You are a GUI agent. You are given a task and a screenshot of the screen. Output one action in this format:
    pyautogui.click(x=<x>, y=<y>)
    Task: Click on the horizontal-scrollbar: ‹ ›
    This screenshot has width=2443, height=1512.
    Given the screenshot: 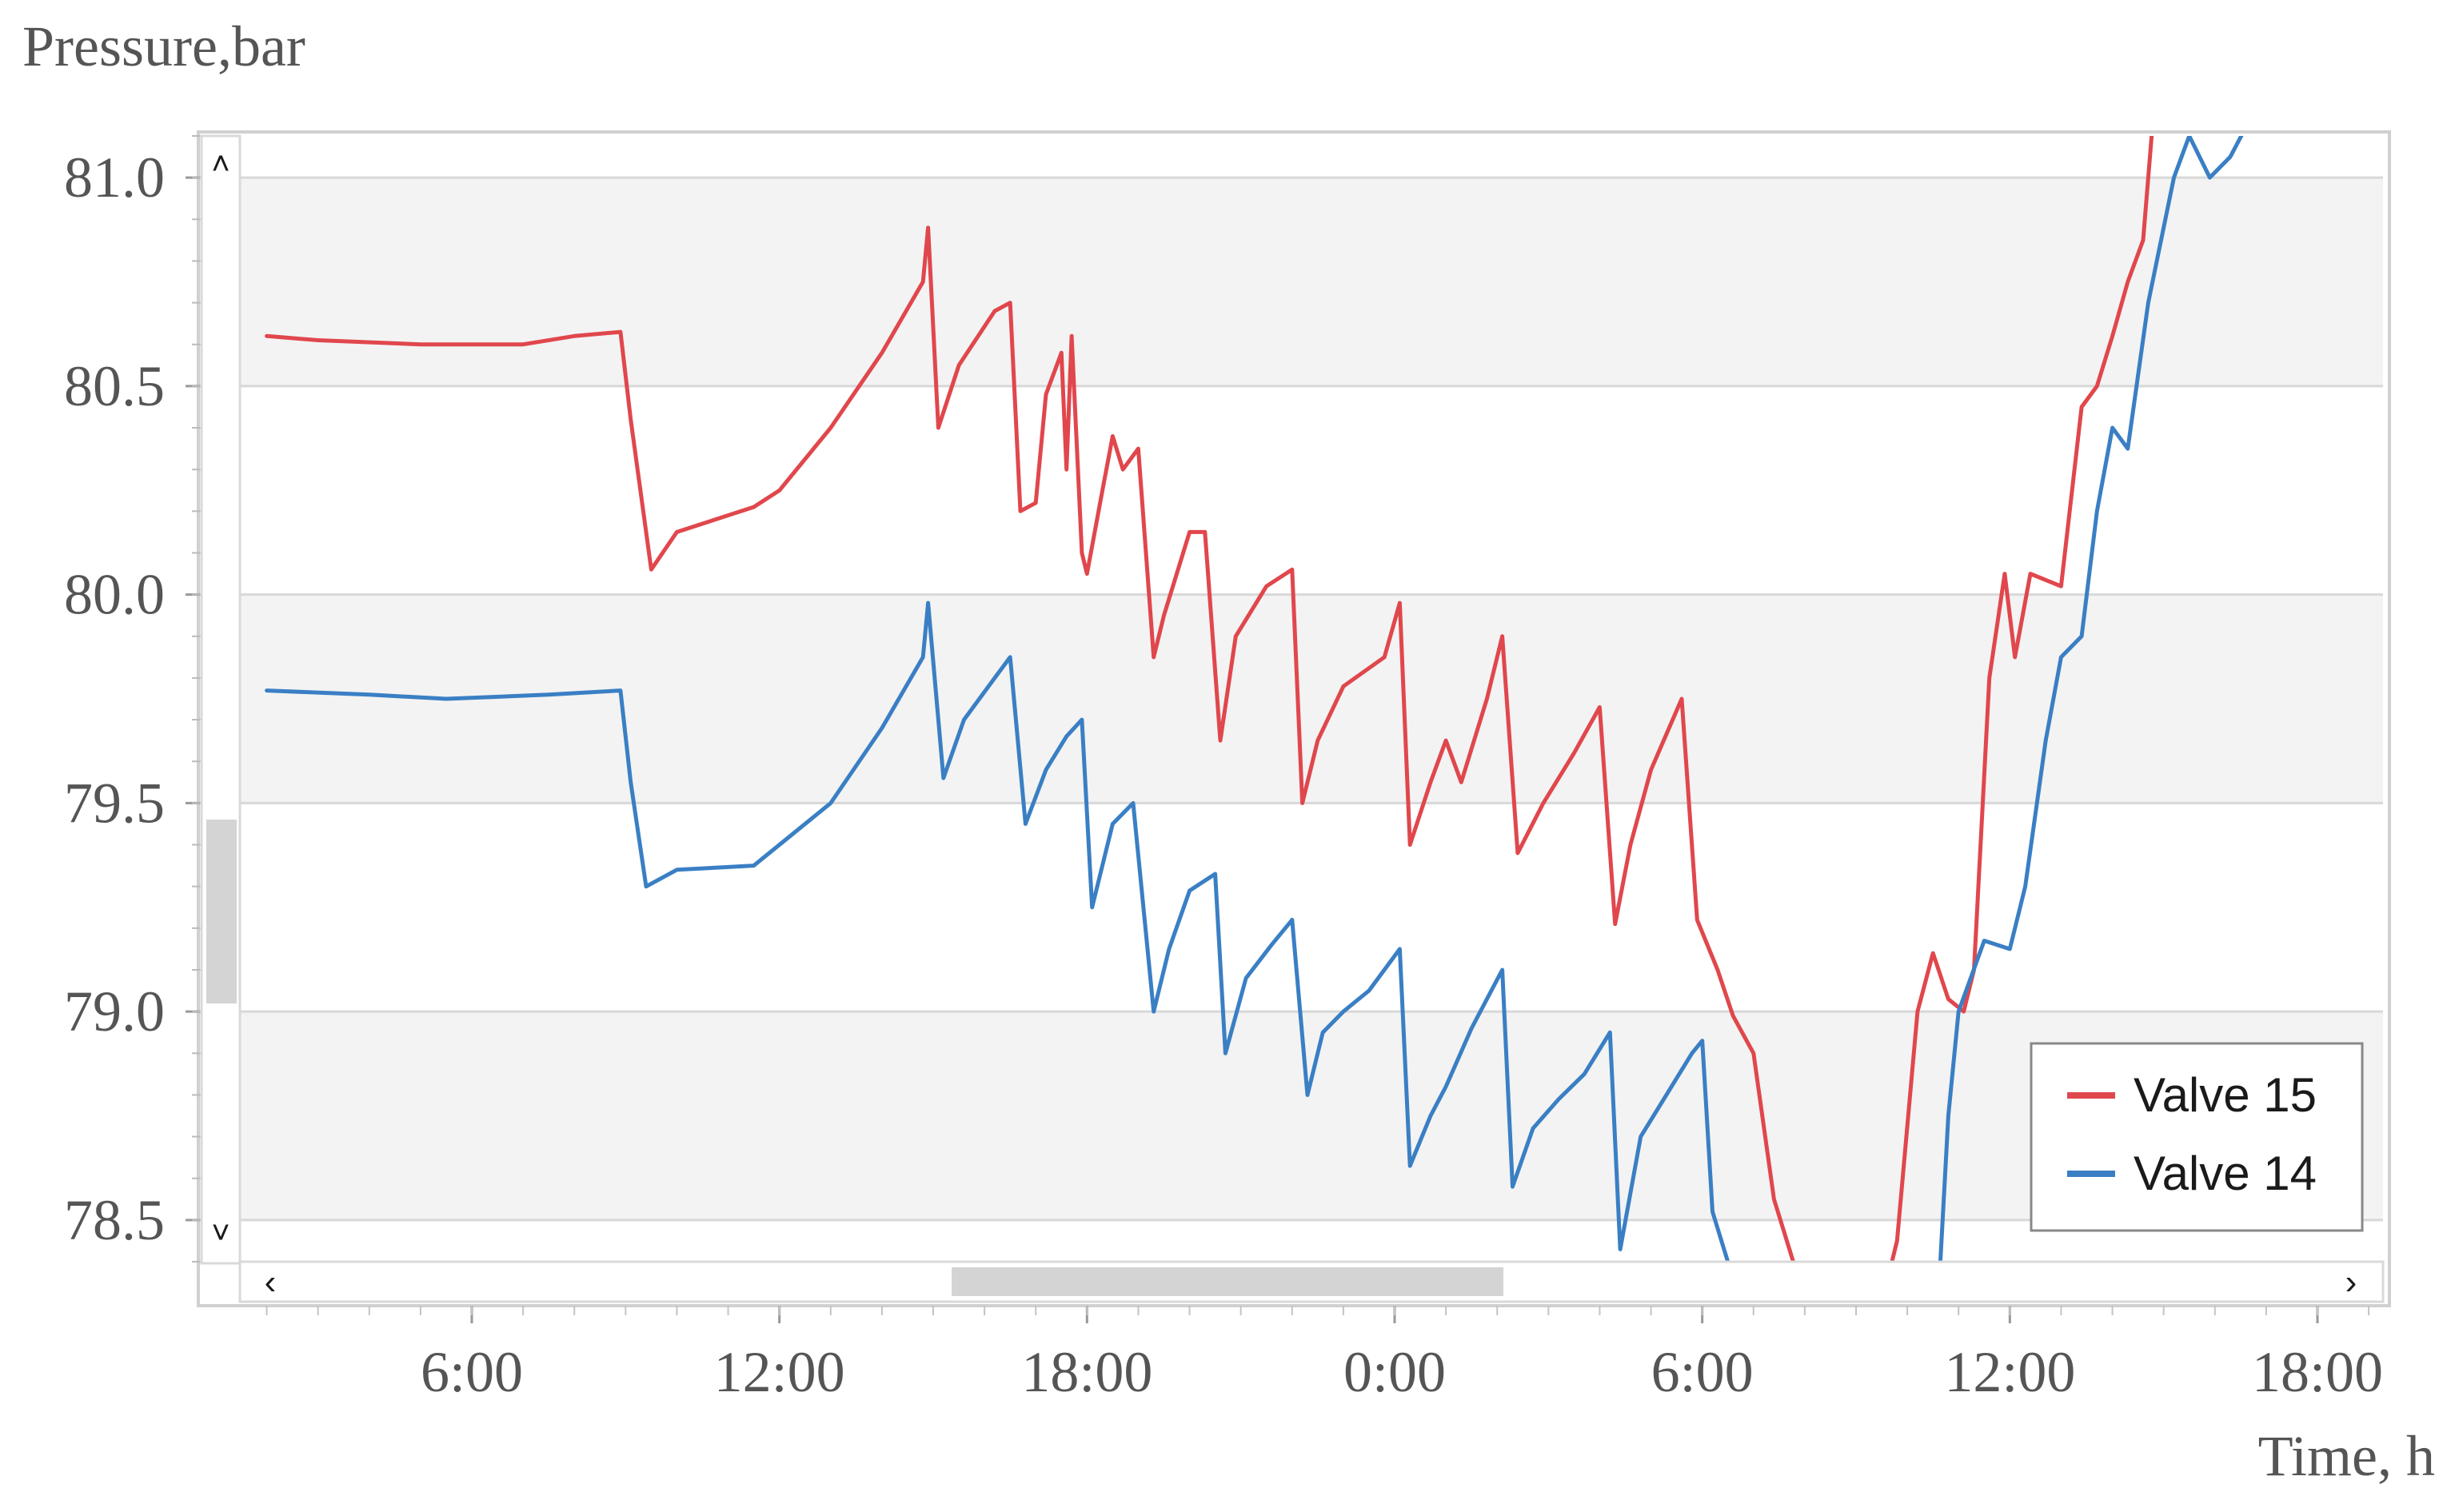 What is the action you would take?
    pyautogui.click(x=1311, y=1281)
    